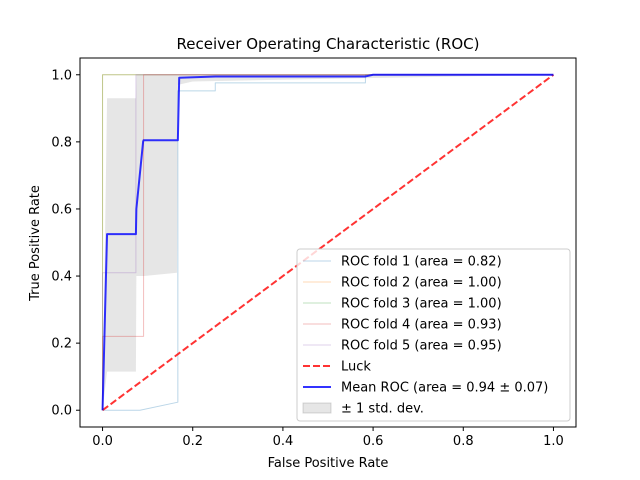  I want to click on legend-label: ROC fold 1 (area = 0.82), so click(421, 262).